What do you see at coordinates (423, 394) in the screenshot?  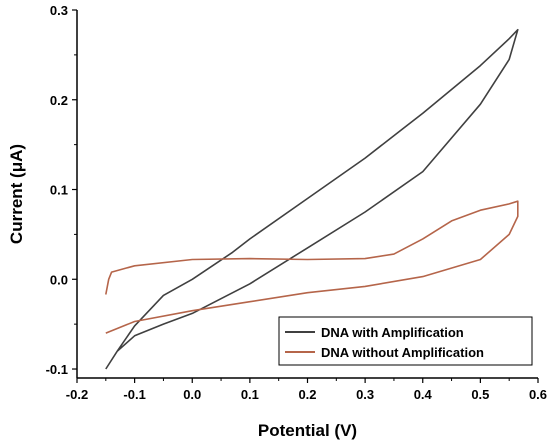 I see `x-tick-label: 0.4` at bounding box center [423, 394].